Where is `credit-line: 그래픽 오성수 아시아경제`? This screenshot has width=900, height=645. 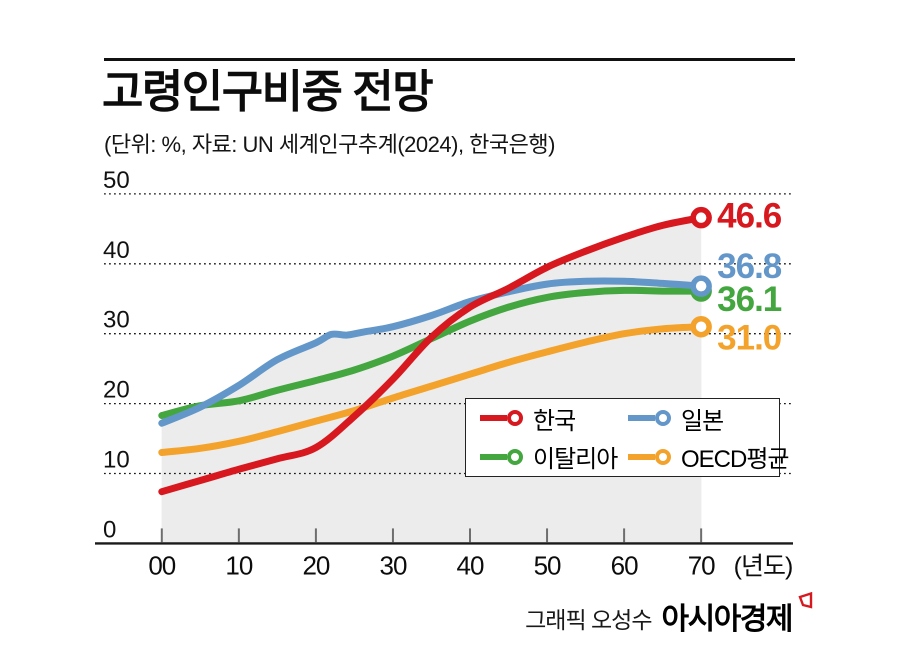
credit-line: 그래픽 오성수 아시아경제 is located at coordinates (669, 615).